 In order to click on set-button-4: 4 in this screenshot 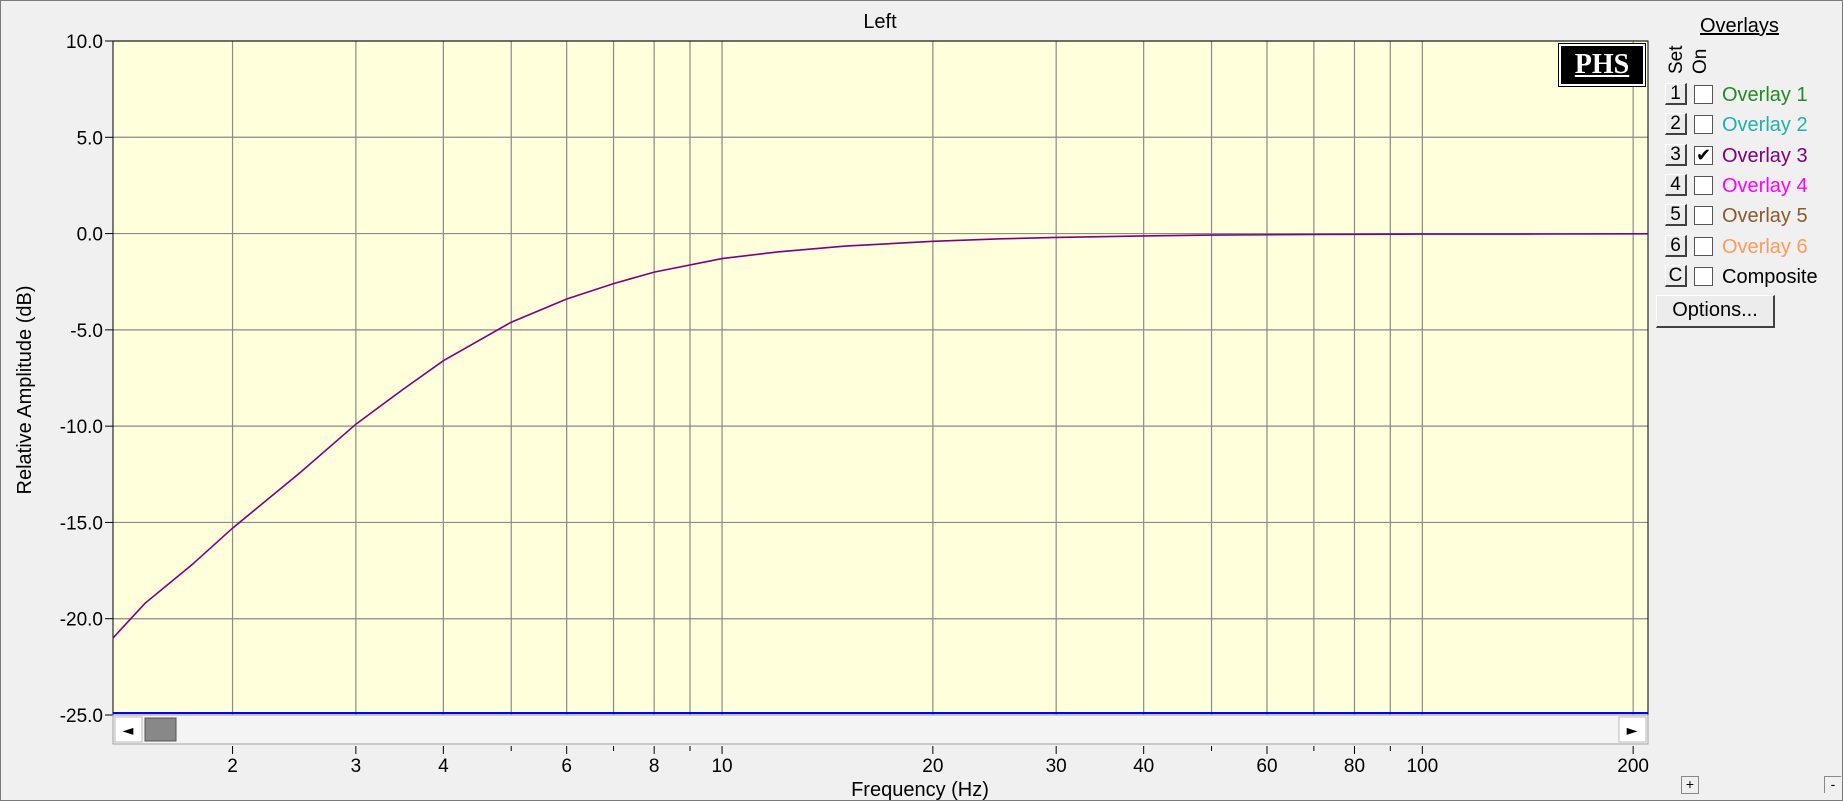, I will do `click(1676, 184)`.